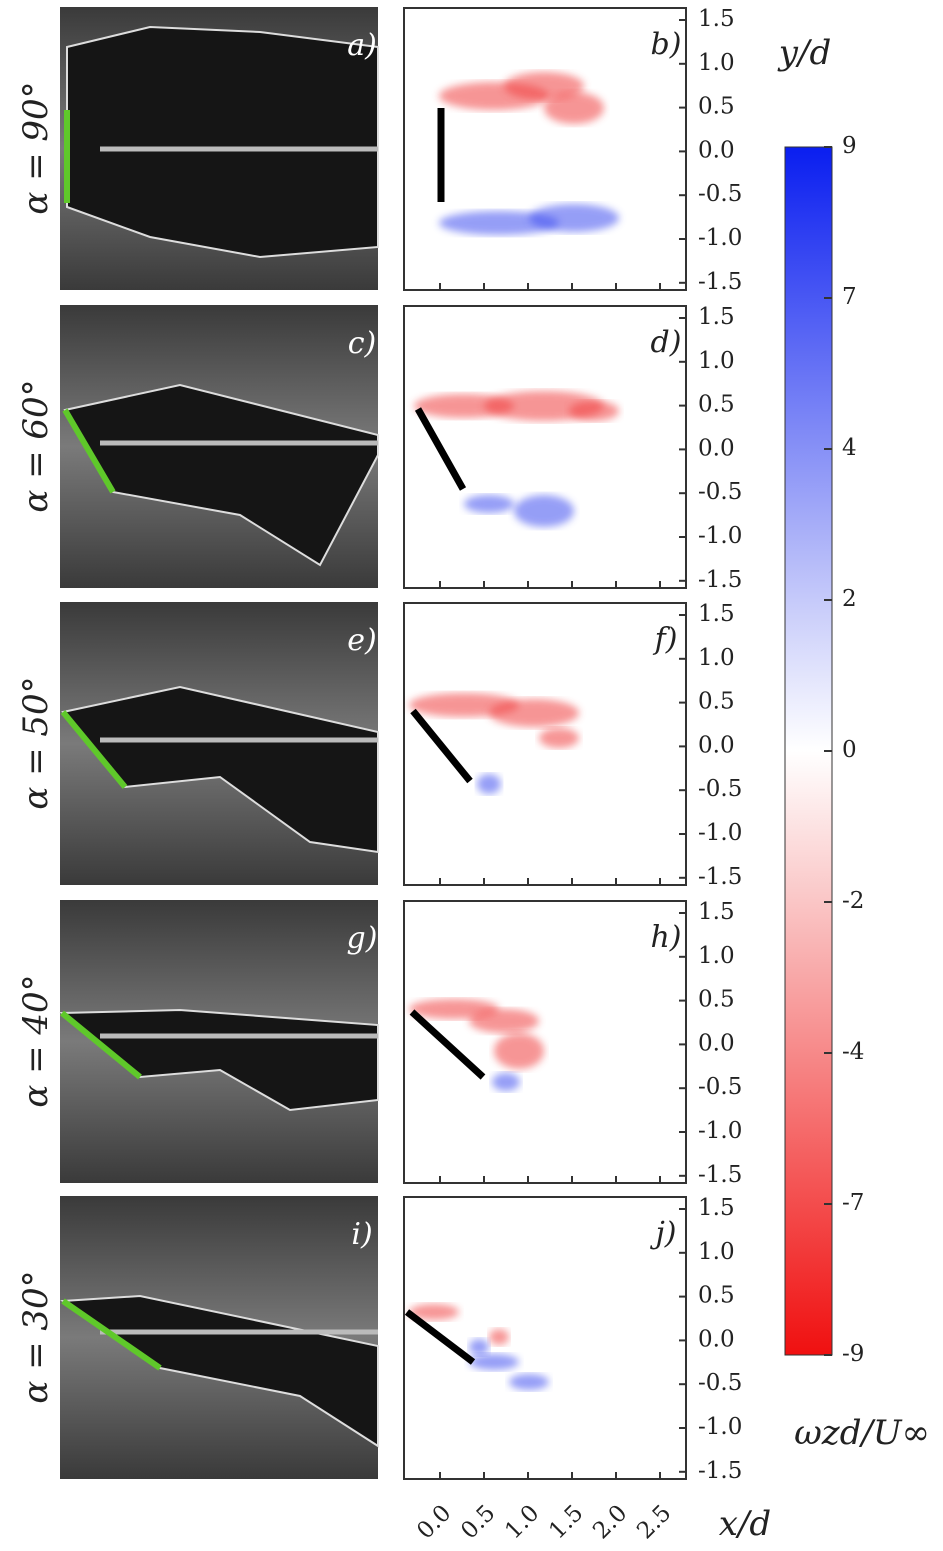  What do you see at coordinates (849, 448) in the screenshot?
I see `colorbar-tick-label: 4` at bounding box center [849, 448].